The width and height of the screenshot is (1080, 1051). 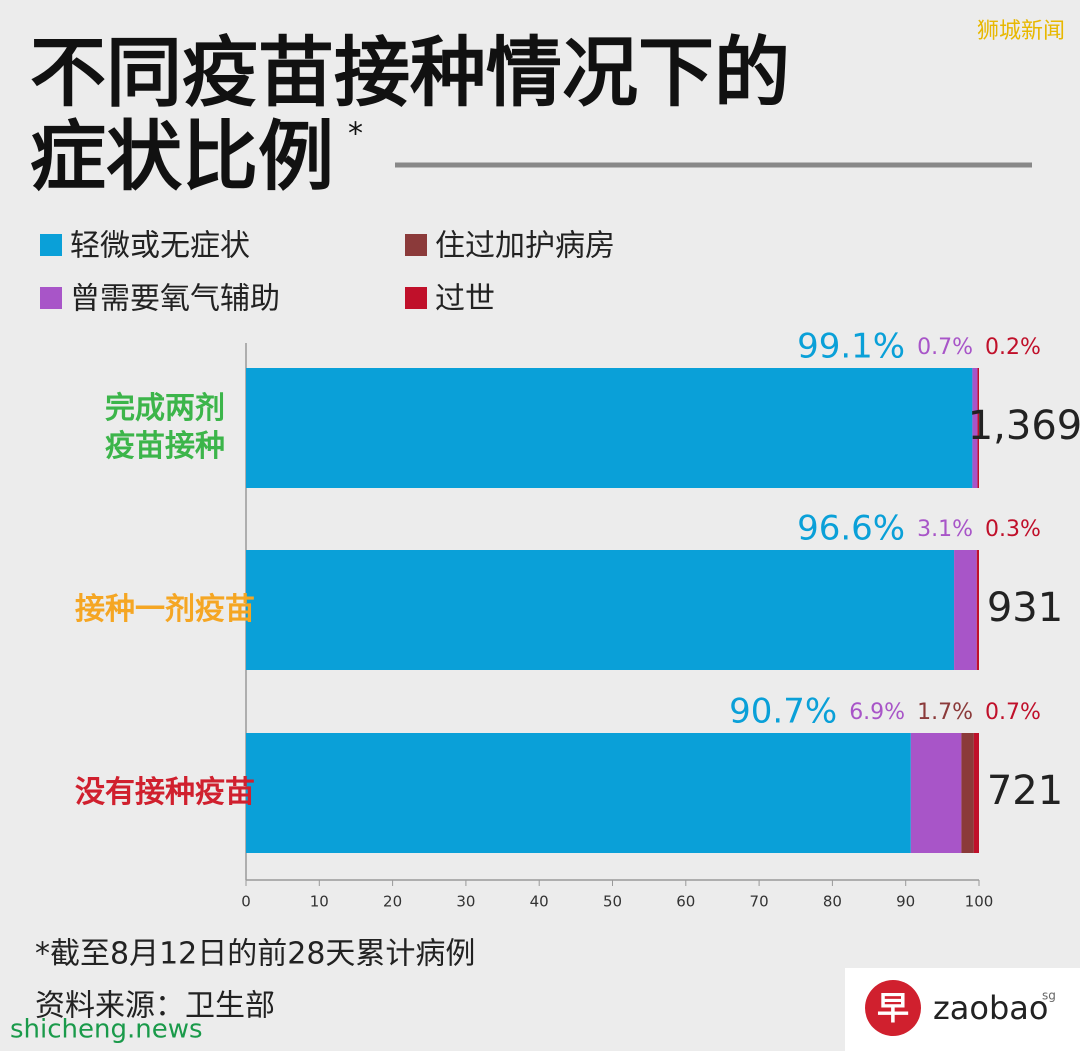 I want to click on category-label: 接种一剂疫苗, so click(x=165, y=609).